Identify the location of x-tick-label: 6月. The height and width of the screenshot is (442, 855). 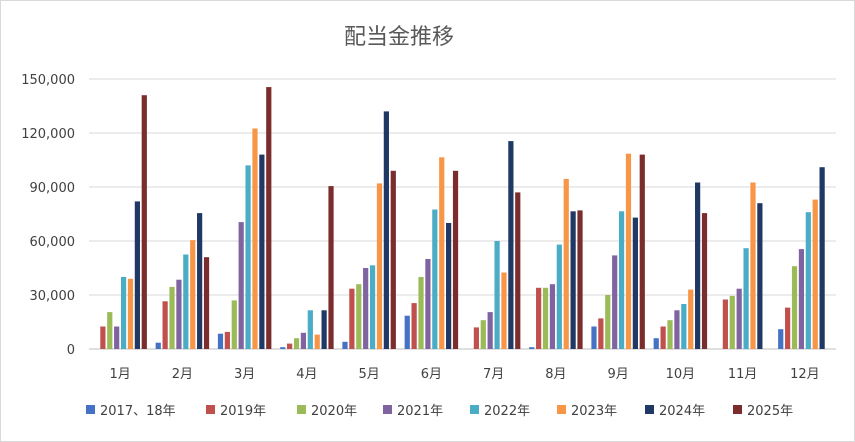
(431, 374).